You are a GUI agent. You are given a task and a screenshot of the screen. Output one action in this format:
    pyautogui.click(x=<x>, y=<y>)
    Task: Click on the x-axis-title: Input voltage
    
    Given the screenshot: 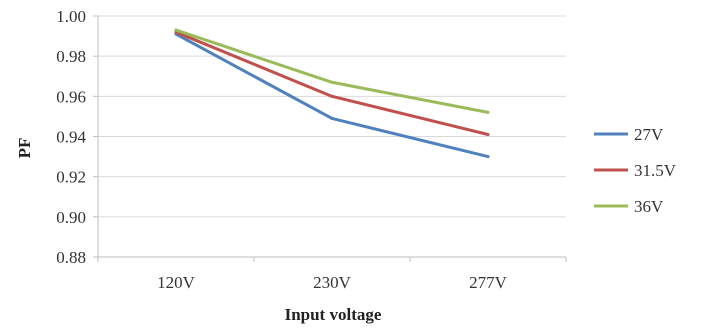 What is the action you would take?
    pyautogui.click(x=333, y=314)
    